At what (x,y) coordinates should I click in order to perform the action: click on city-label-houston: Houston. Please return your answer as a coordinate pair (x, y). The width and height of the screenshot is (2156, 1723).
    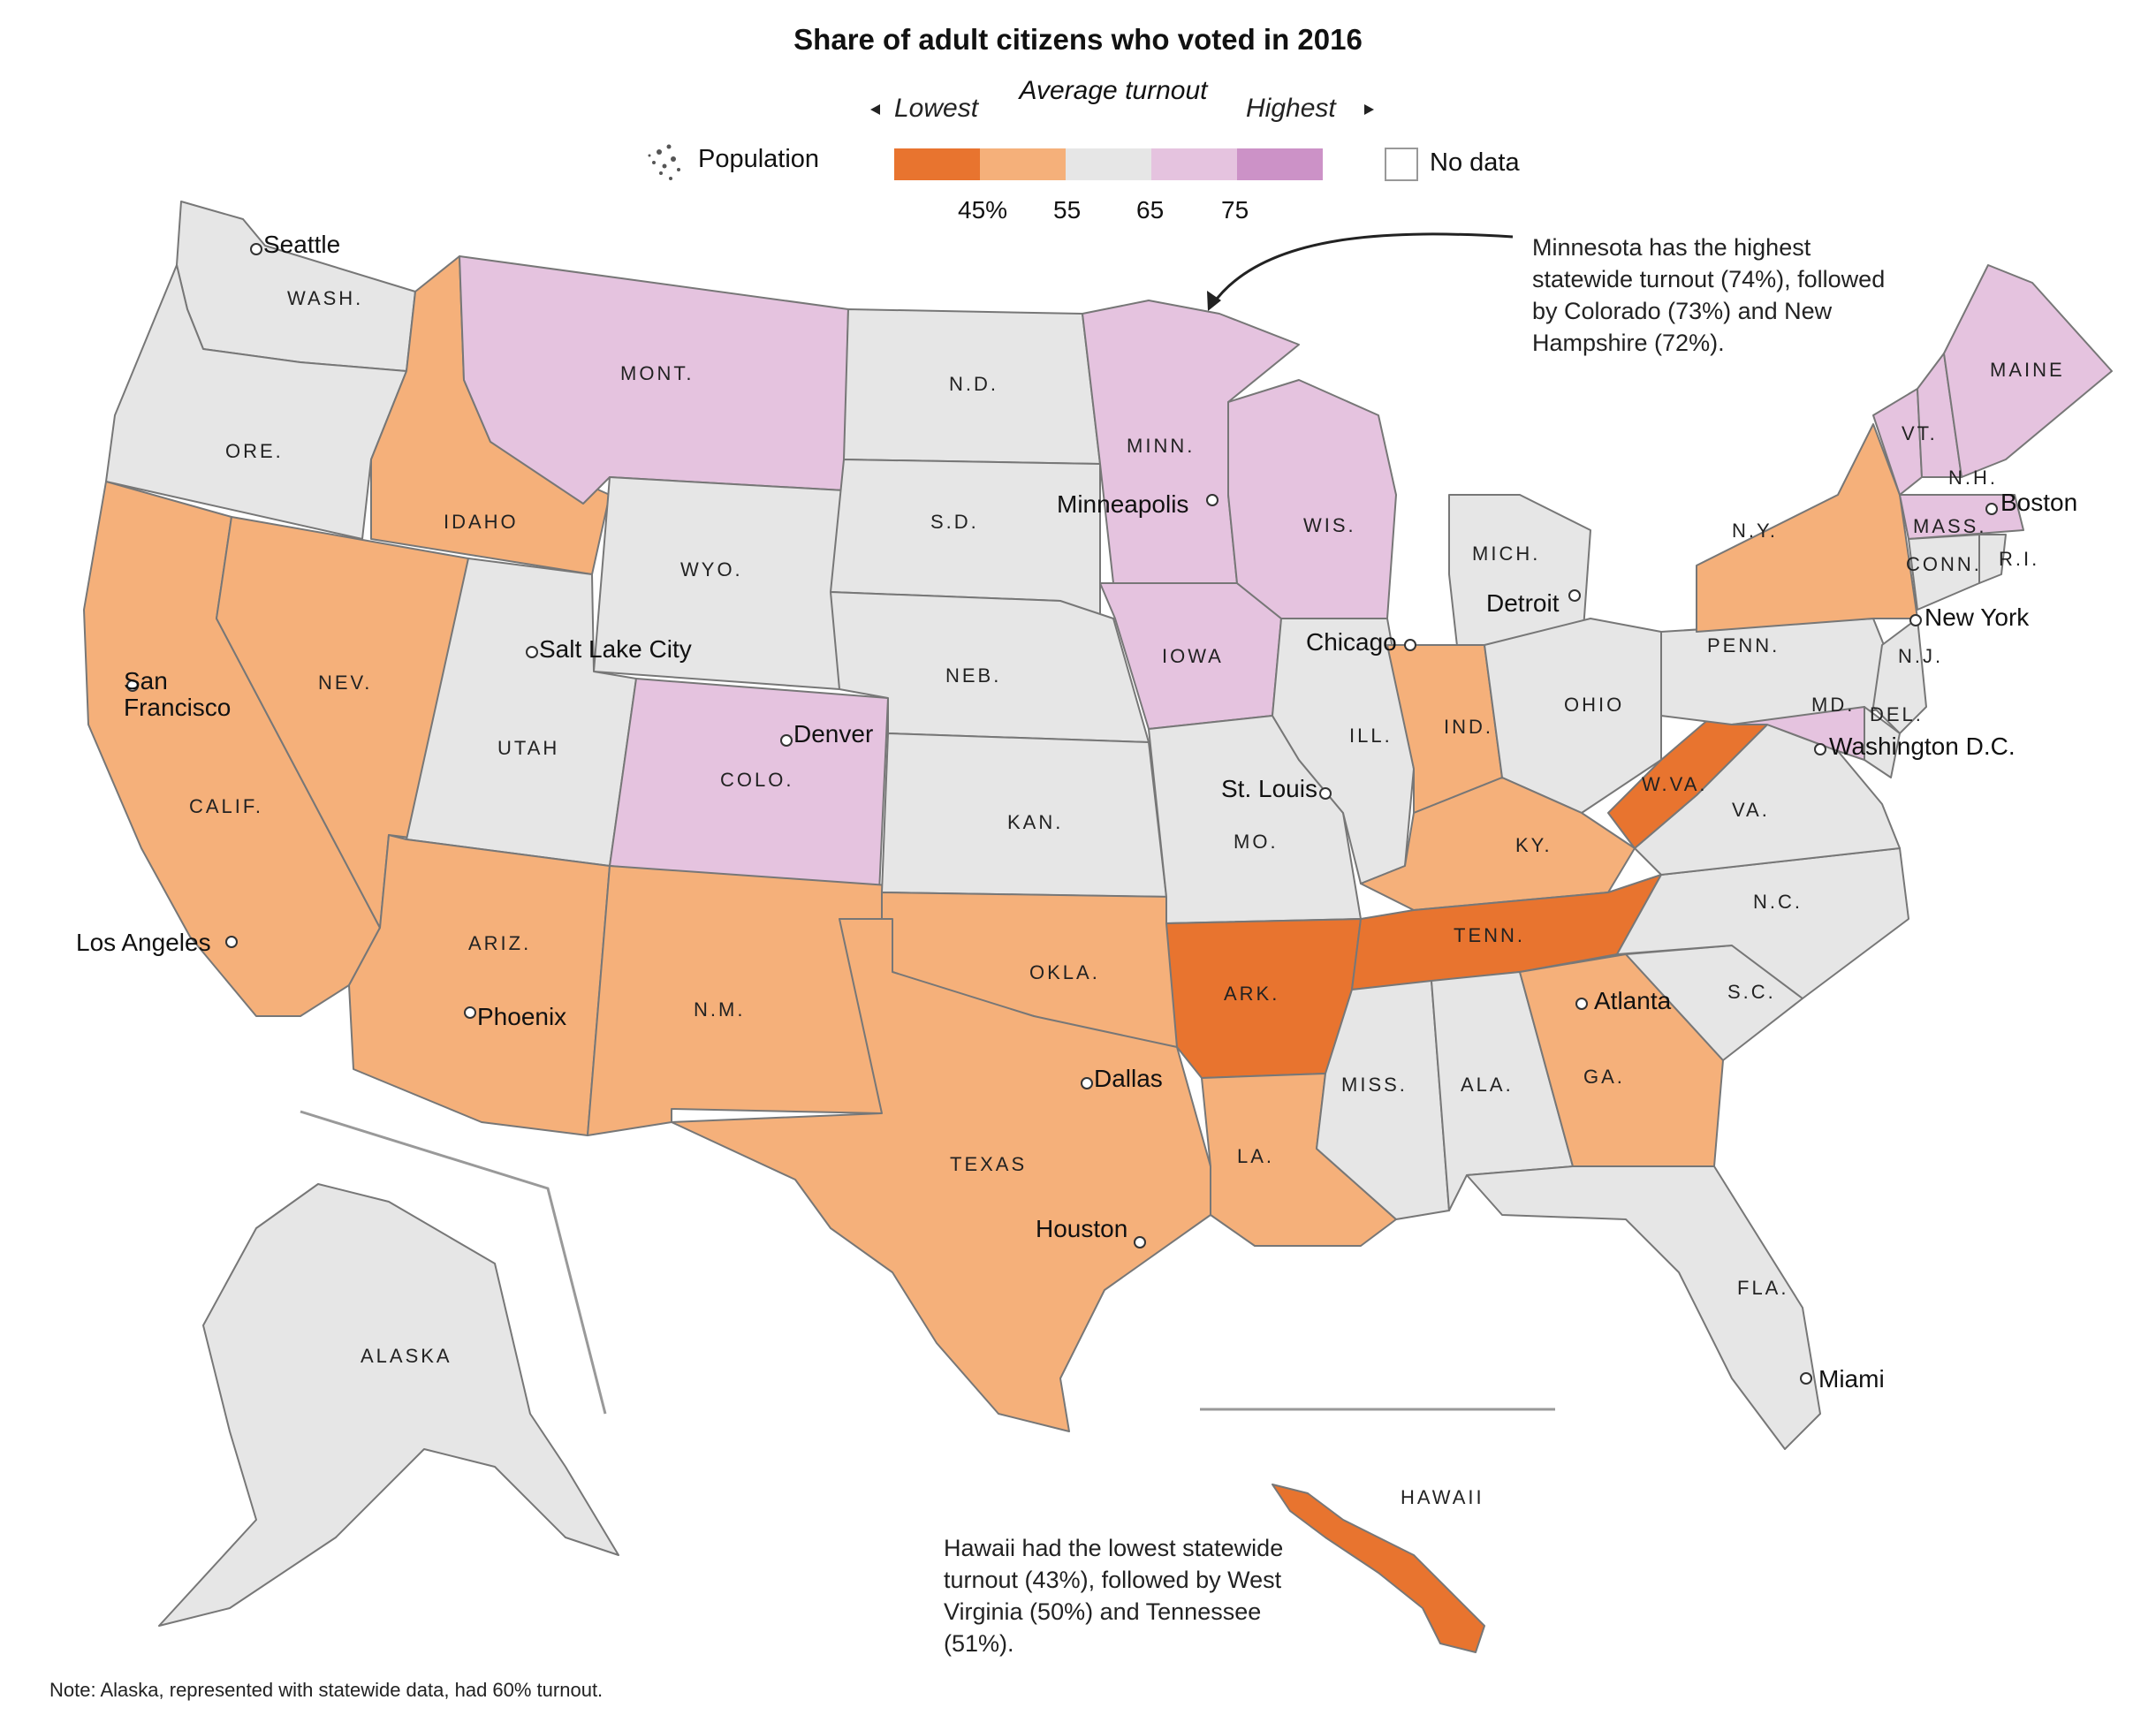
    Looking at the image, I should click on (1082, 1229).